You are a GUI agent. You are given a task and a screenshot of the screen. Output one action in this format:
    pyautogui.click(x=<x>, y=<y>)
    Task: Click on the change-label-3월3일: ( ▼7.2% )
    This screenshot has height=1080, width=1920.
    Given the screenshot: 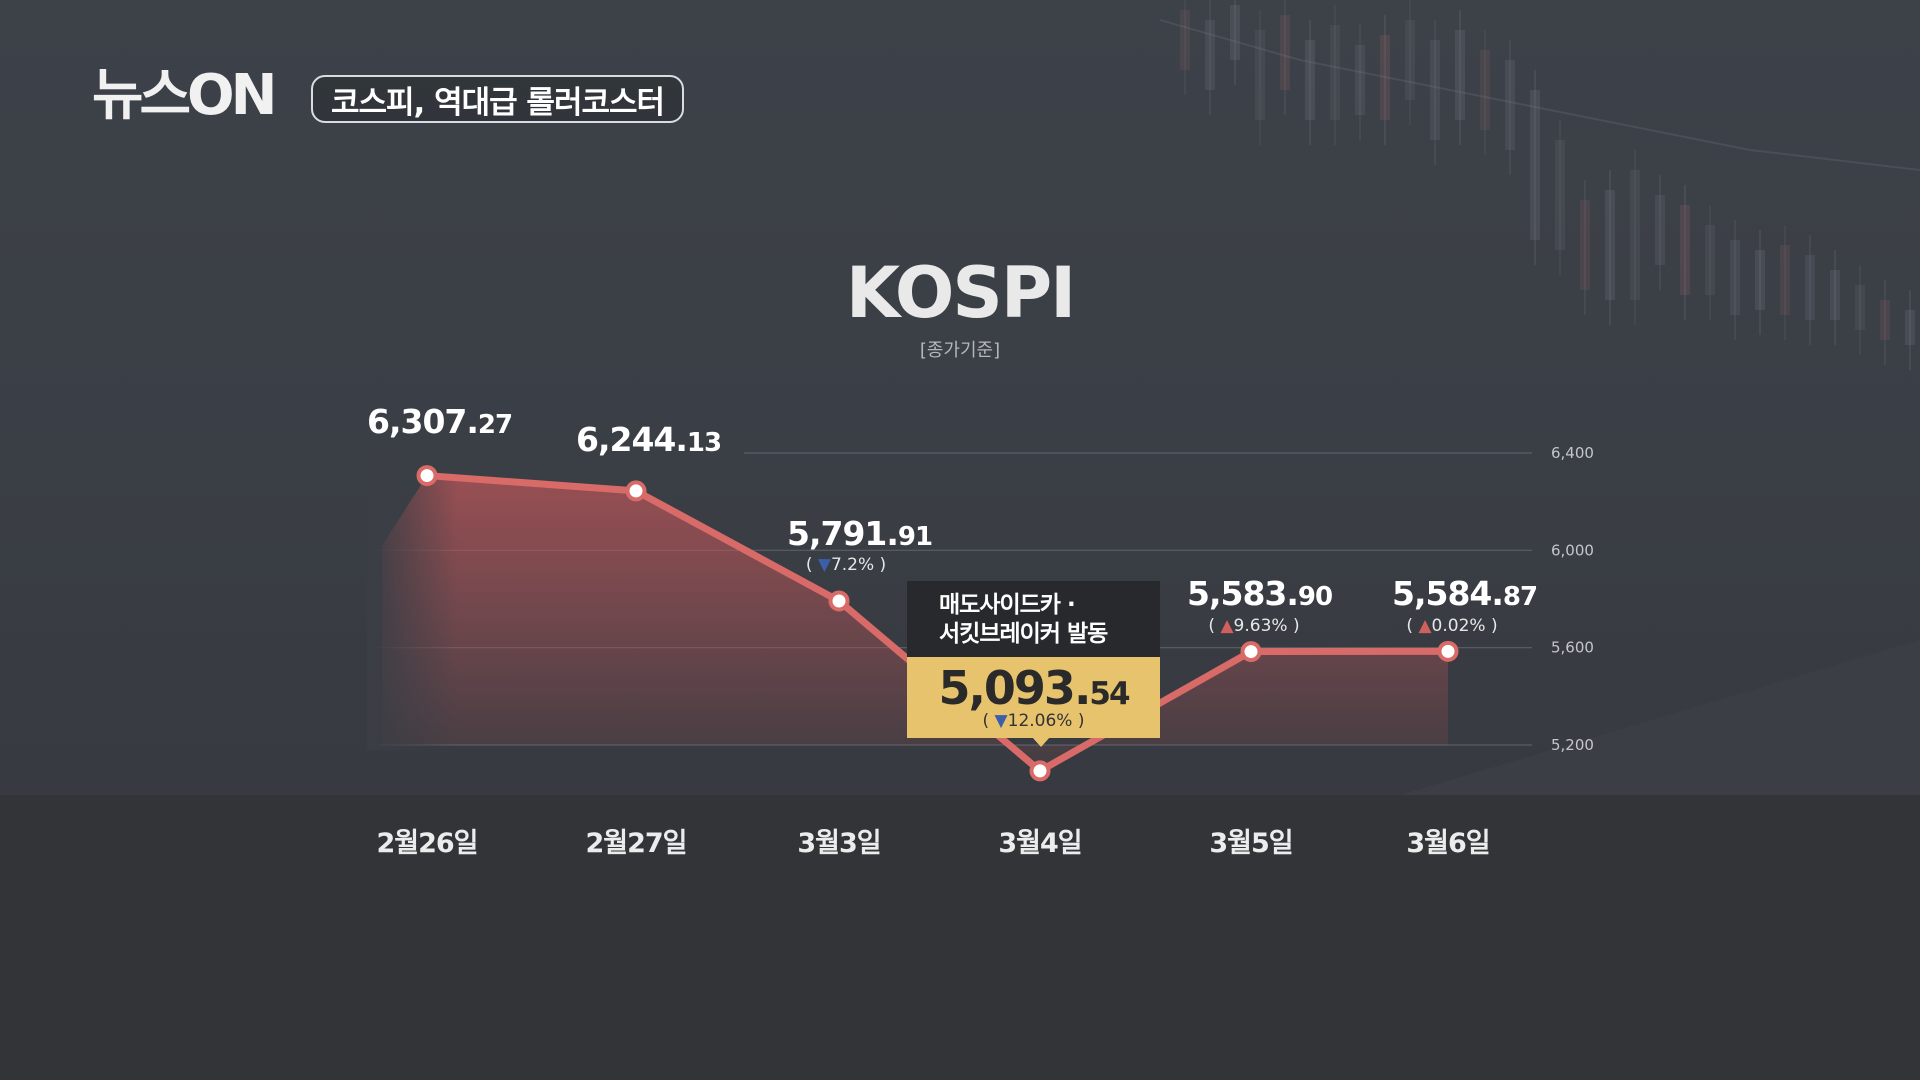 What is the action you would take?
    pyautogui.click(x=846, y=565)
    